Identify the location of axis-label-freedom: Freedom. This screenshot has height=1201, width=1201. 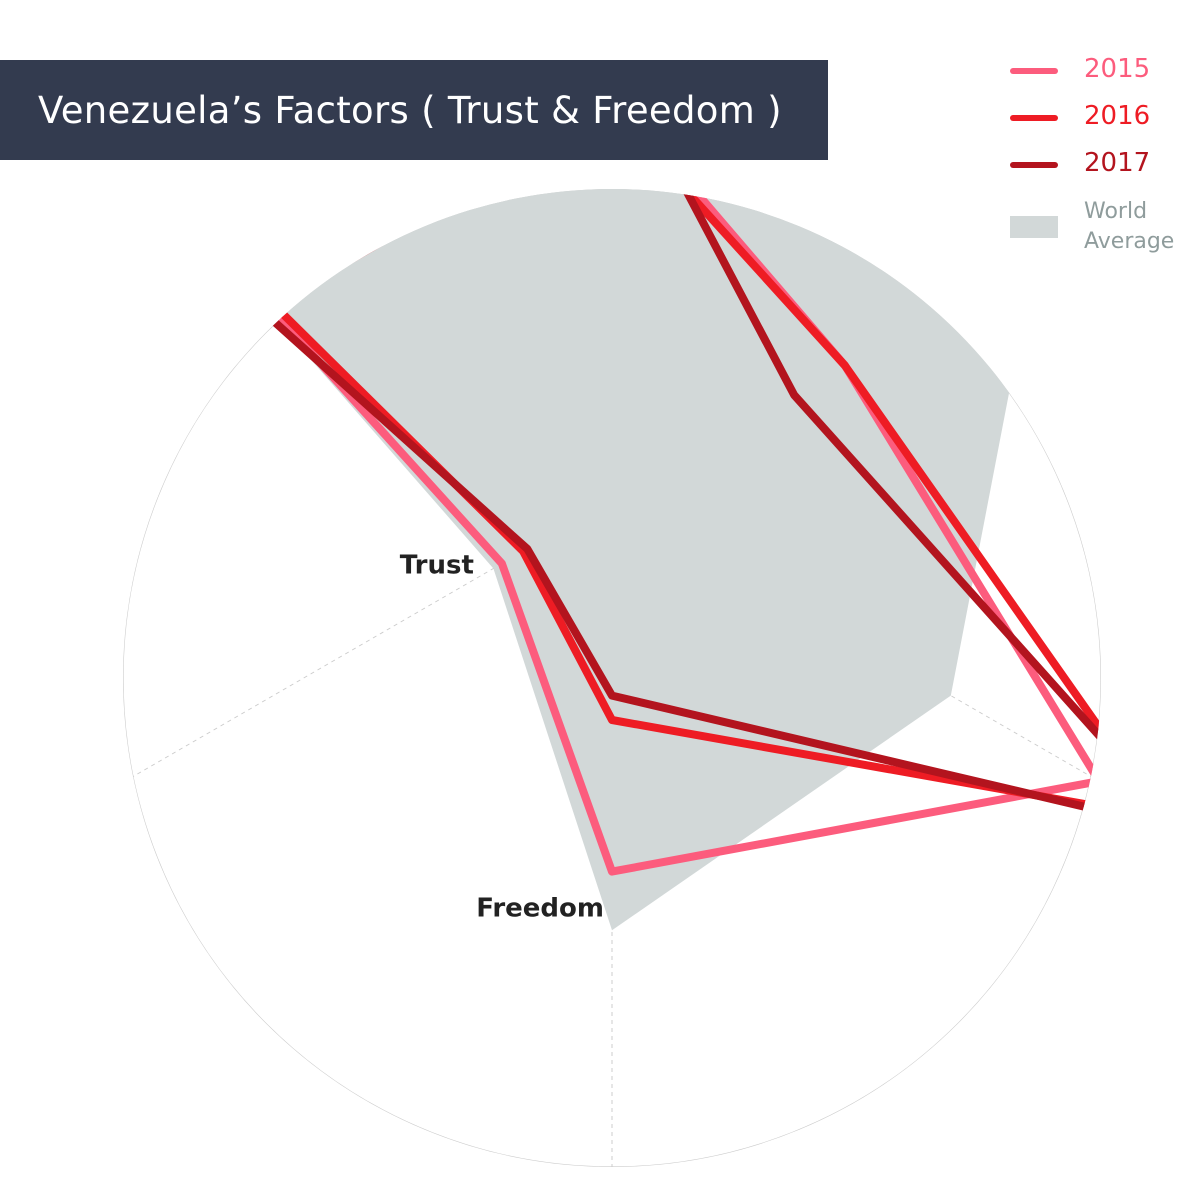
(540, 909).